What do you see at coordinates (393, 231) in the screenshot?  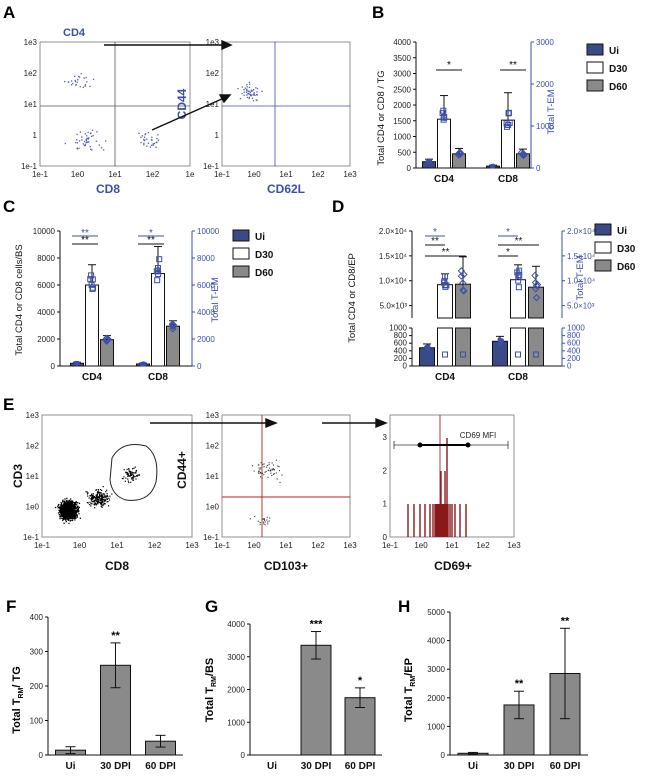 I see `y-tick-label: 2.0×10⁴` at bounding box center [393, 231].